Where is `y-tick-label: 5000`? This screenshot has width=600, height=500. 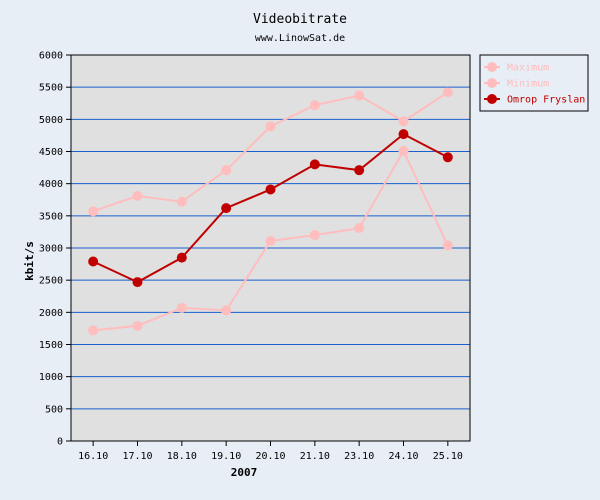 y-tick-label: 5000 is located at coordinates (51, 120).